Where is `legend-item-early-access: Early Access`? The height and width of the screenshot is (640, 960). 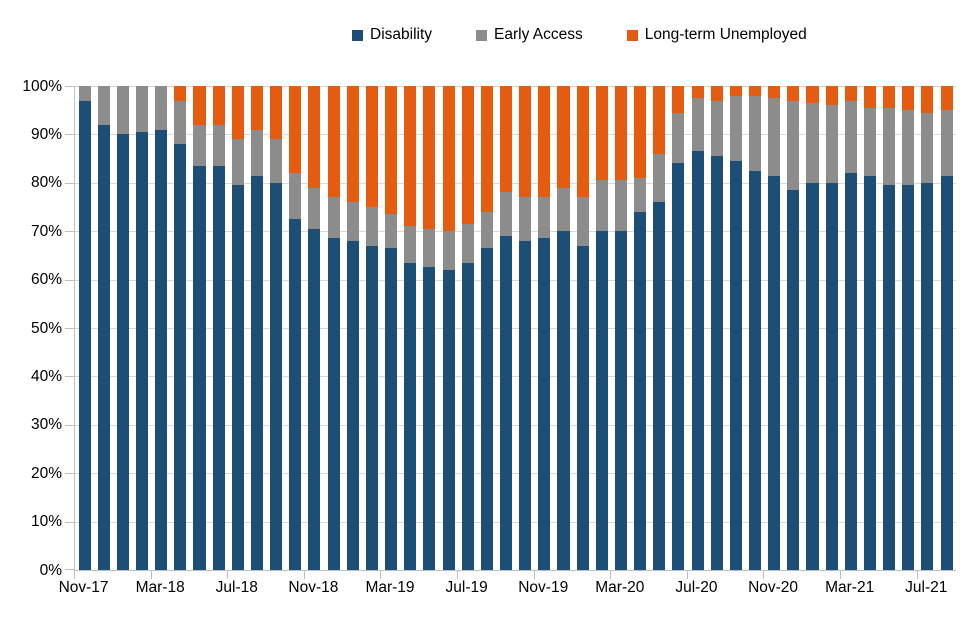
legend-item-early-access: Early Access is located at coordinates (529, 35).